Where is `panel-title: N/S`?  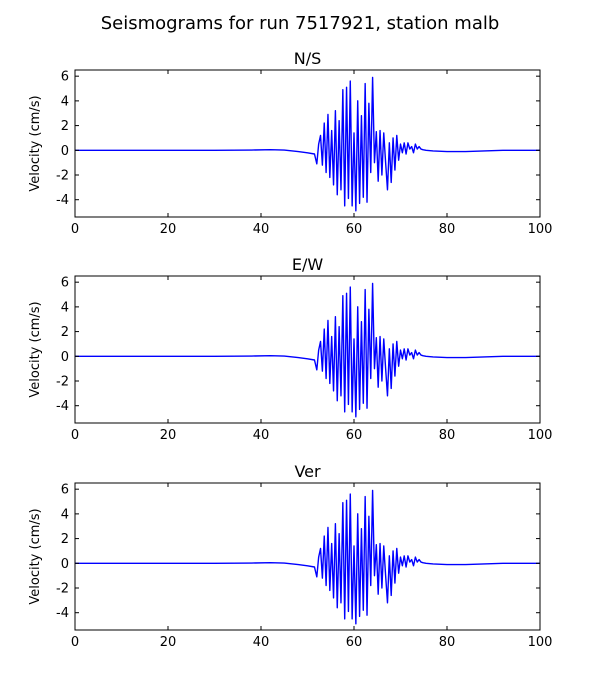
panel-title: N/S is located at coordinates (308, 58).